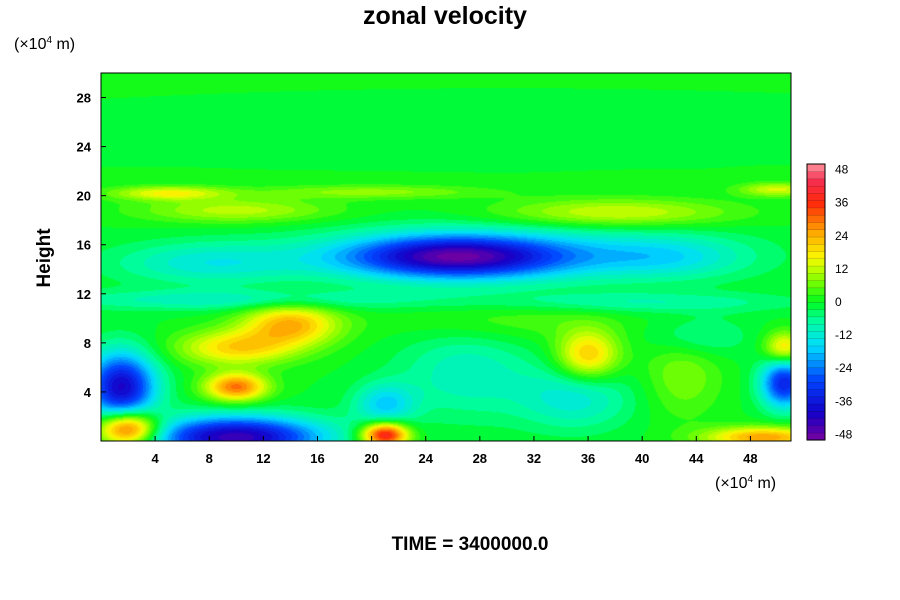 This screenshot has height=600, width=900. What do you see at coordinates (844, 368) in the screenshot?
I see `colorbar-tick-label: -24` at bounding box center [844, 368].